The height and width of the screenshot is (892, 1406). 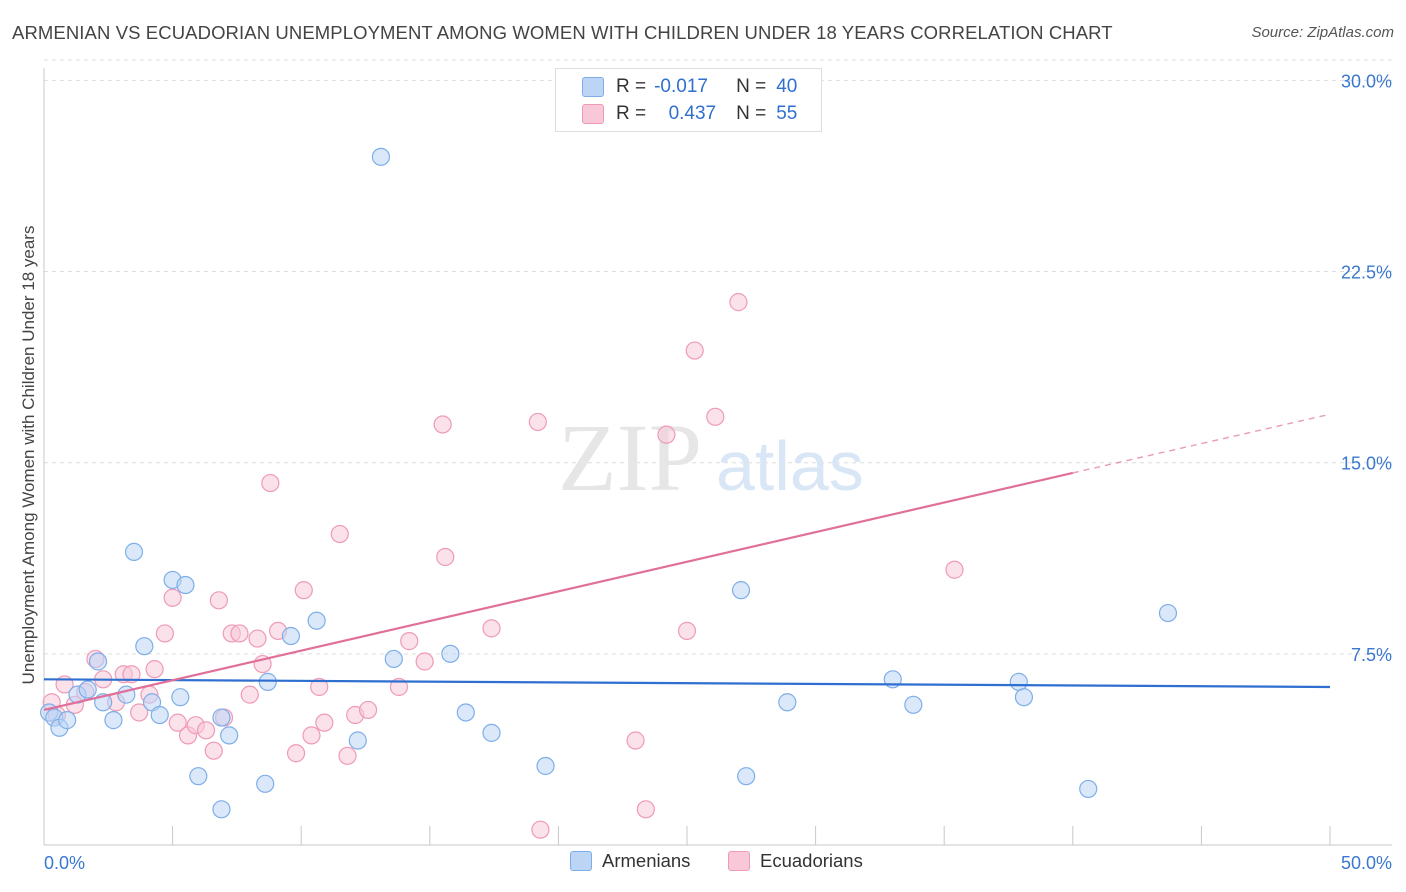 What do you see at coordinates (1366, 81) in the screenshot?
I see `y-tick-label: 30.0%` at bounding box center [1366, 81].